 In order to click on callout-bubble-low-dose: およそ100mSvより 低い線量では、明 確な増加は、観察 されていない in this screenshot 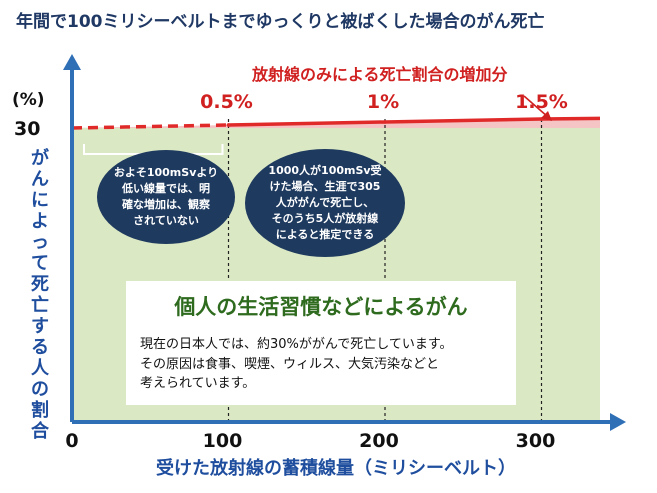, I will do `click(166, 197)`.